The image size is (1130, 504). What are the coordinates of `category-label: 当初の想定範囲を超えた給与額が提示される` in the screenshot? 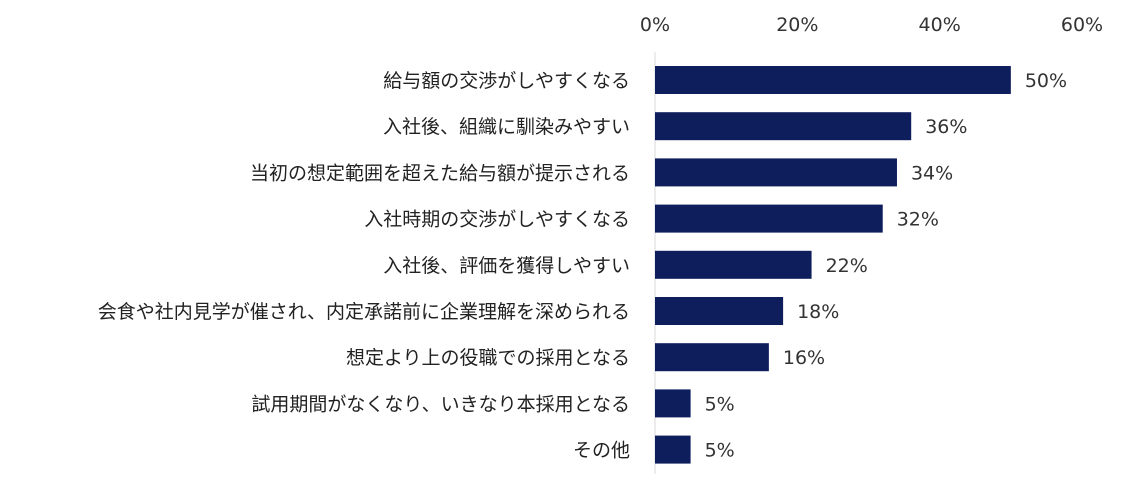 It's located at (440, 173).